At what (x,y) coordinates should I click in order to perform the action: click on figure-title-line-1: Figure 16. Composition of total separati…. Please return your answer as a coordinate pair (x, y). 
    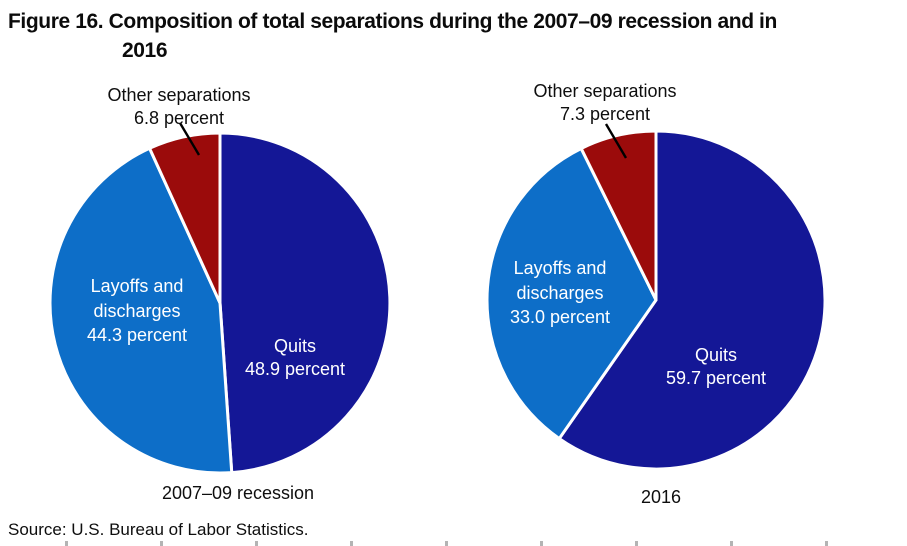
    Looking at the image, I should click on (392, 21).